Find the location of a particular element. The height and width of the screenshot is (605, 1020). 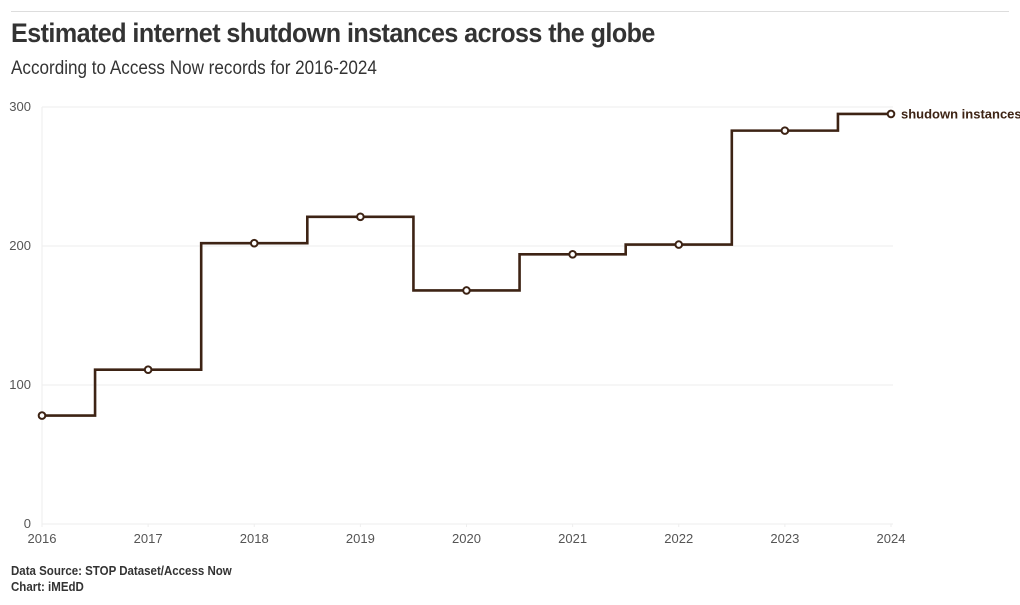

series-label: shudown instances is located at coordinates (960, 113).